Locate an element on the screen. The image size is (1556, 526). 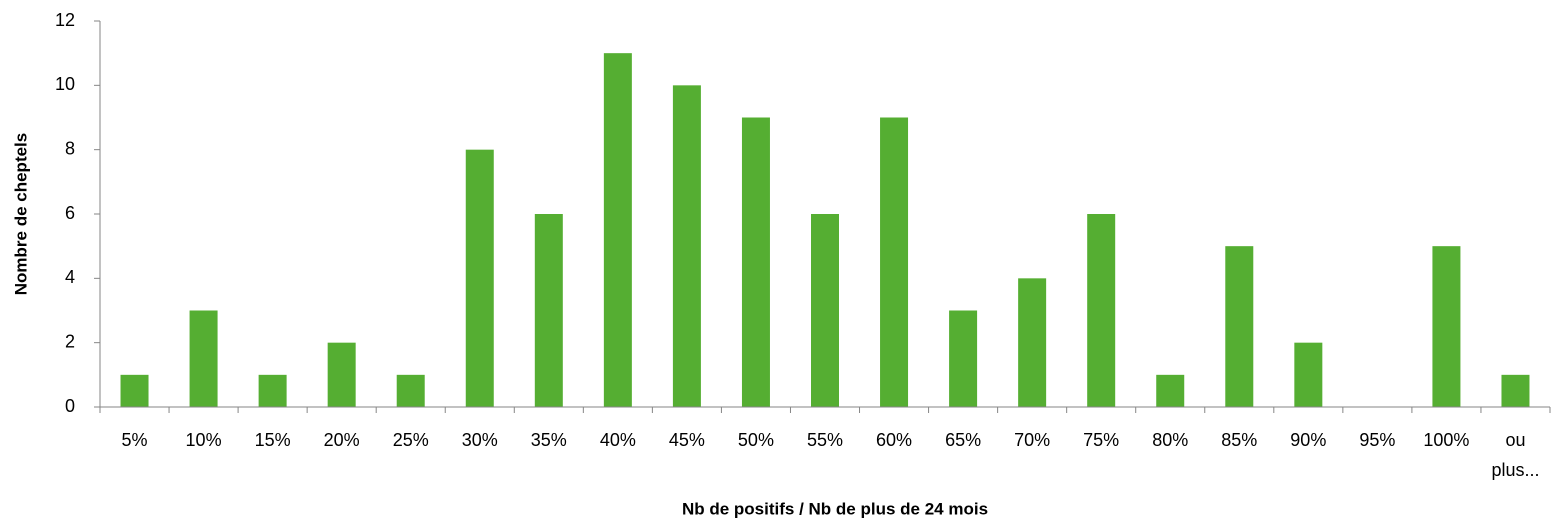
y-tick-label: 0 is located at coordinates (70, 406).